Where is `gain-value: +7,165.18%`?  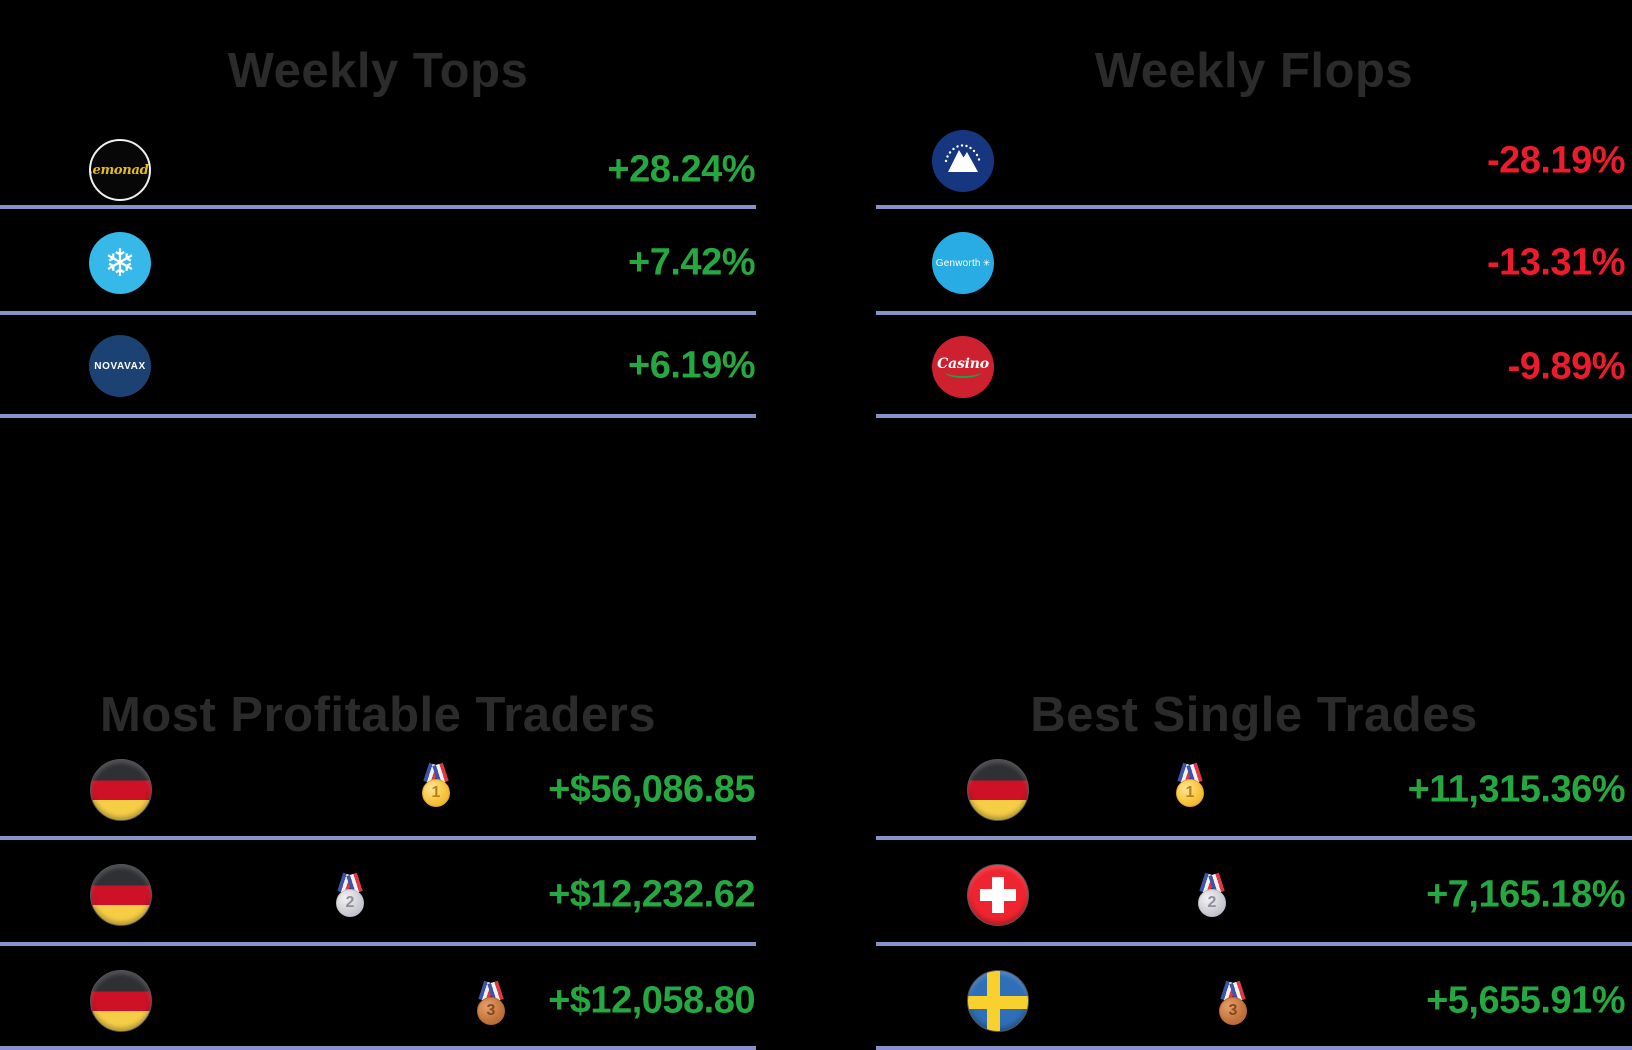
gain-value: +7,165.18% is located at coordinates (1525, 894).